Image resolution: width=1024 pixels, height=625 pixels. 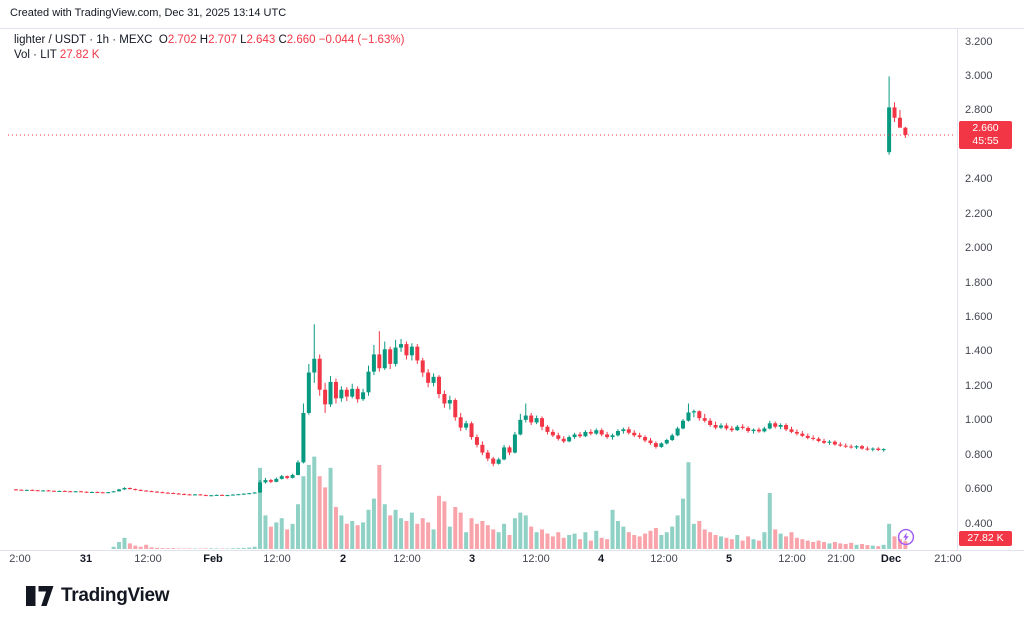 What do you see at coordinates (86, 40) in the screenshot?
I see `legend-text-run: lighter / USDT · 1h · MEXC` at bounding box center [86, 40].